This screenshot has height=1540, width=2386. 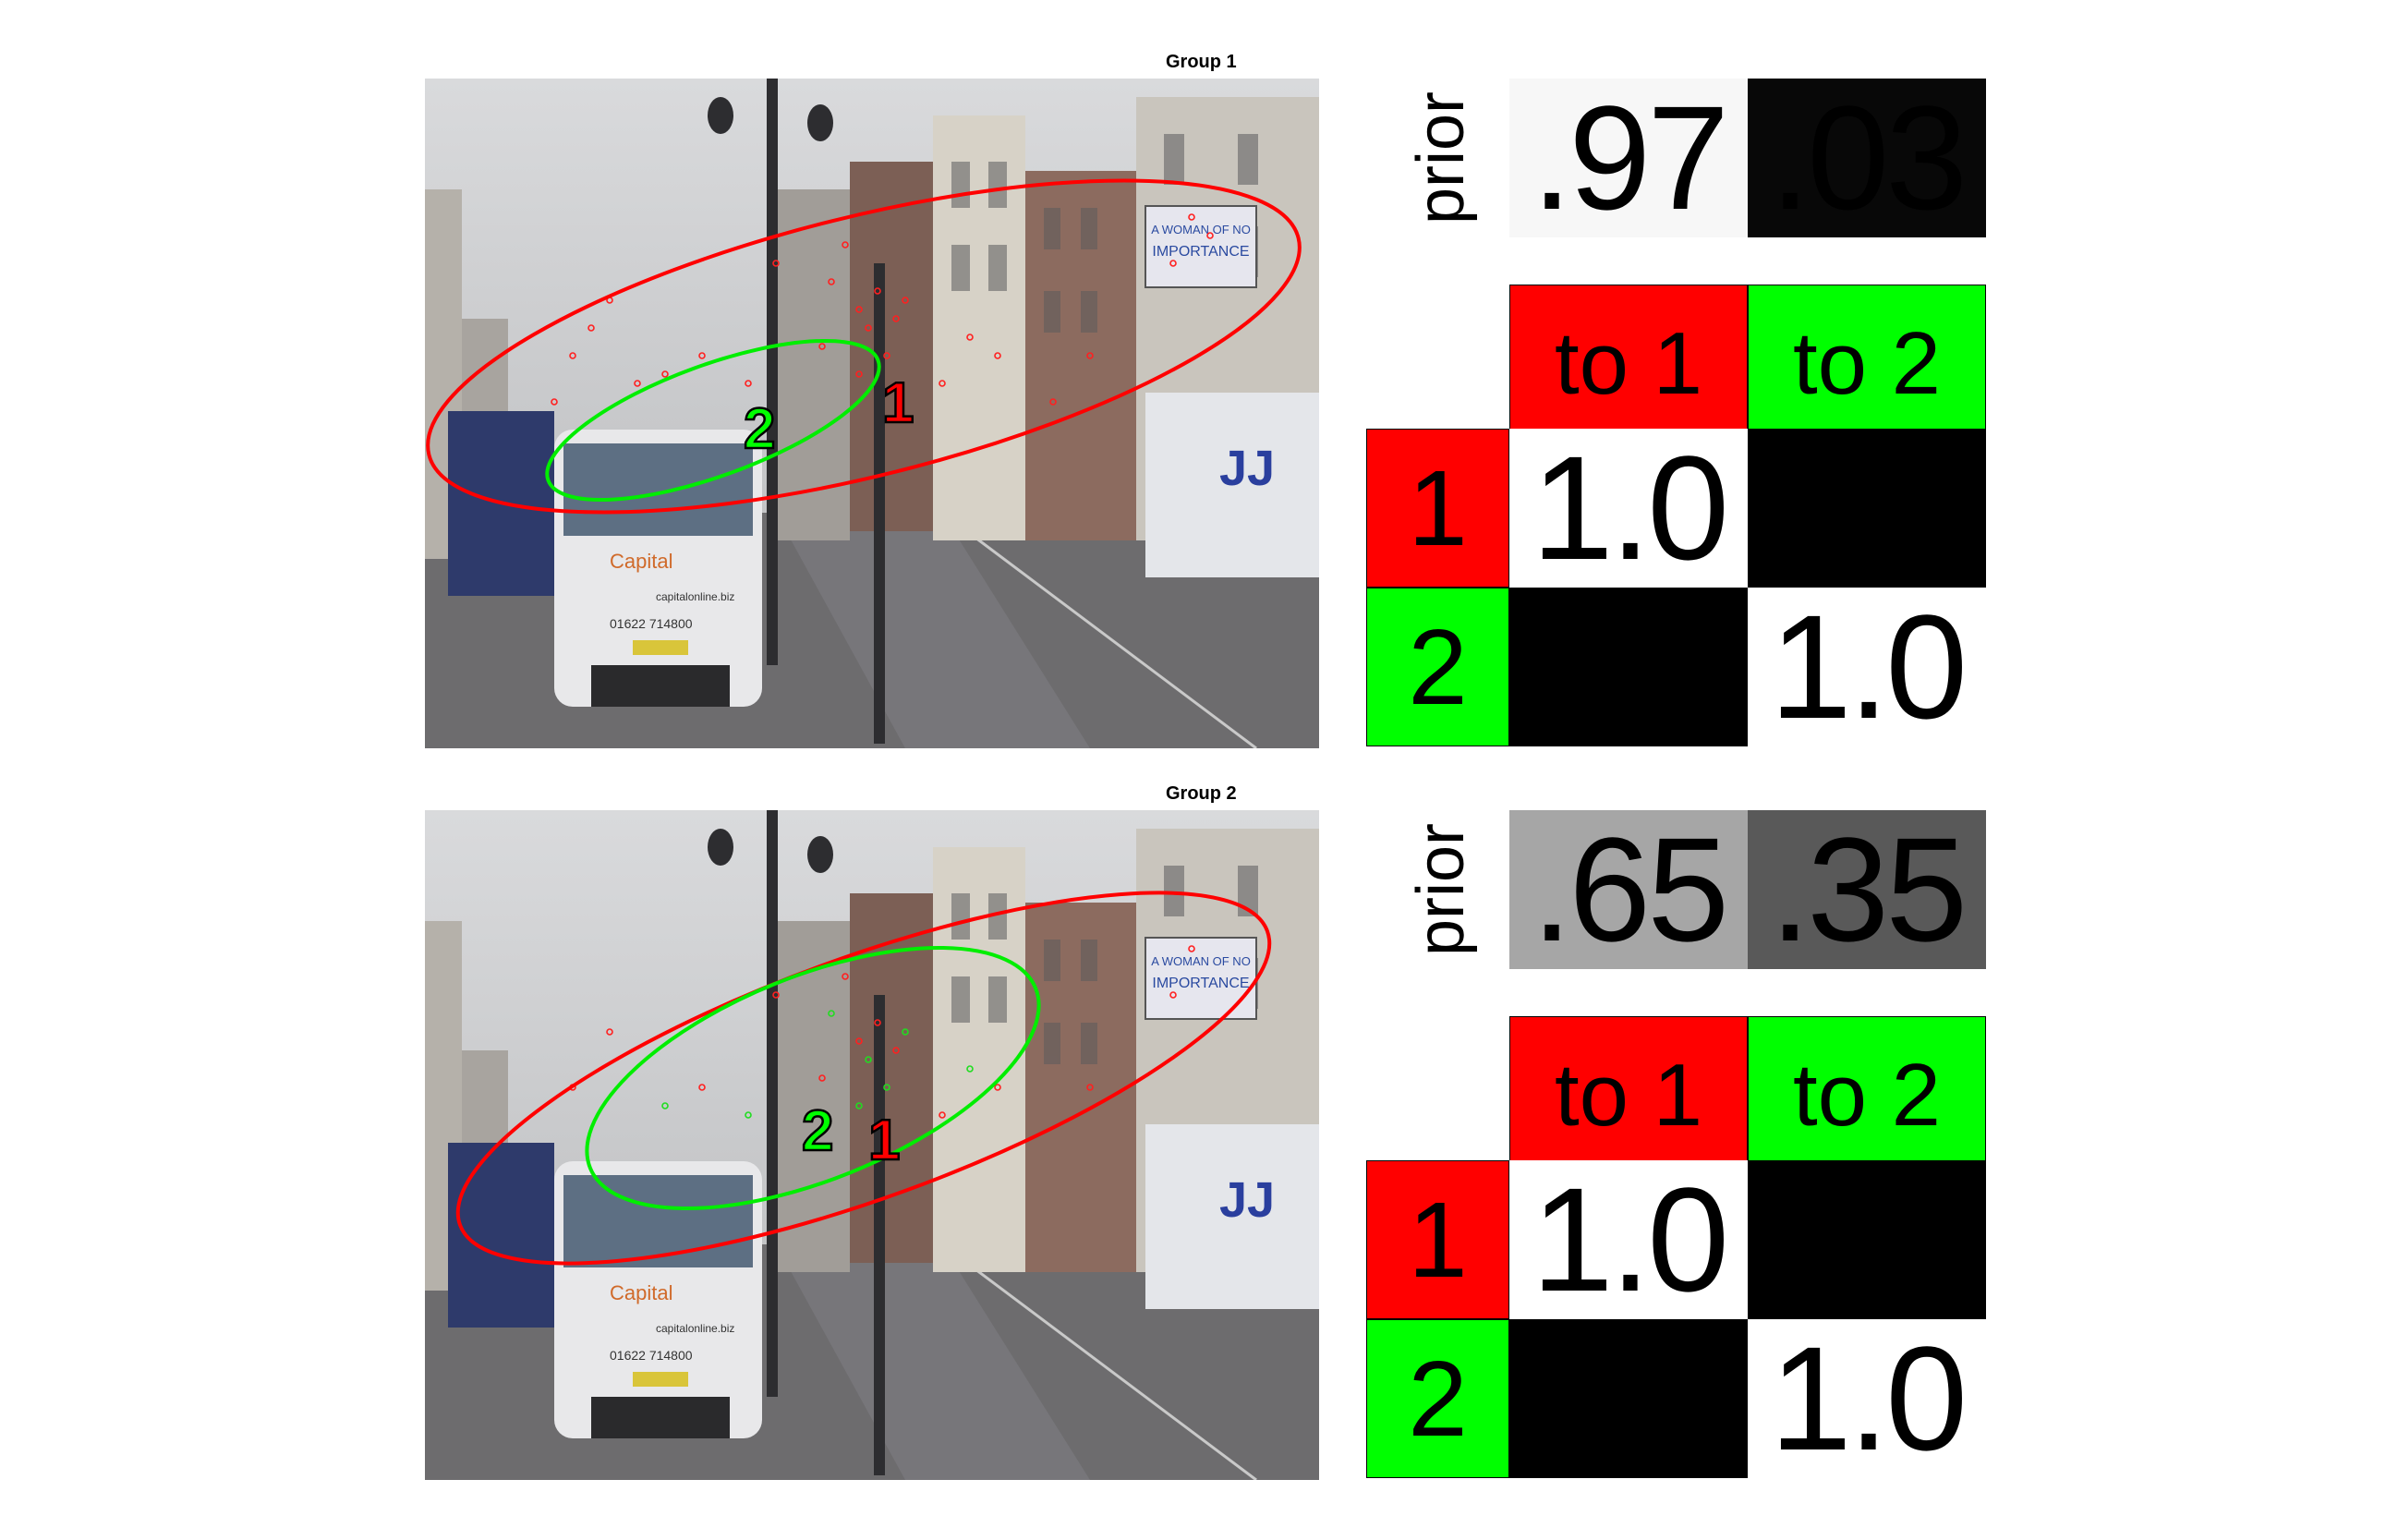 What do you see at coordinates (1628, 890) in the screenshot?
I see `prior-cell-1: .65` at bounding box center [1628, 890].